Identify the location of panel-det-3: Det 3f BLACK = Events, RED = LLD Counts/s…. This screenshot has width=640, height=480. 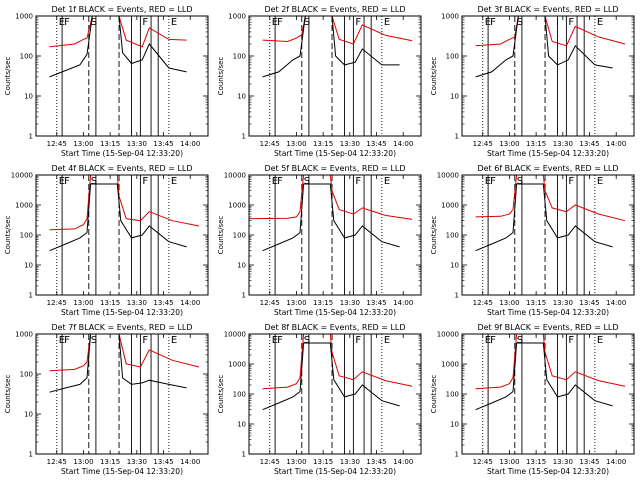
(532, 81).